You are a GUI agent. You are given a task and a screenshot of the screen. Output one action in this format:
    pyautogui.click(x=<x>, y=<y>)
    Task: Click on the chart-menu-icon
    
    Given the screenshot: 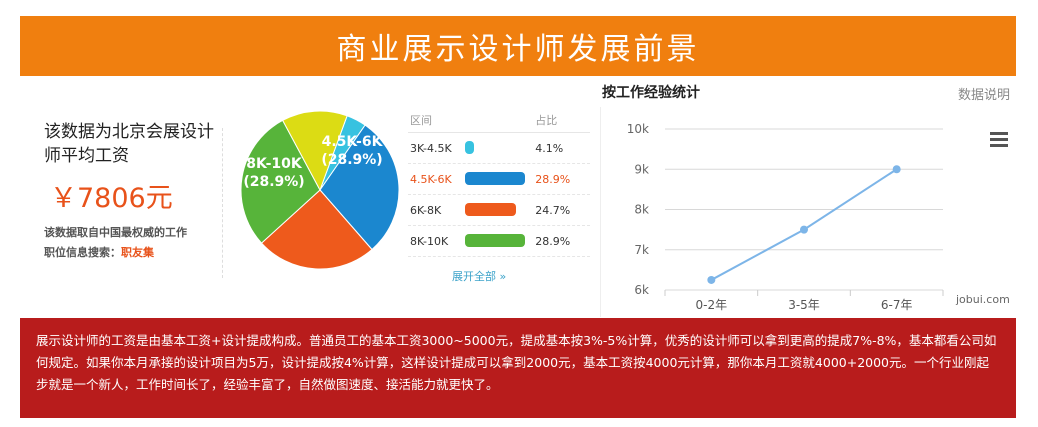 What is the action you would take?
    pyautogui.click(x=999, y=141)
    